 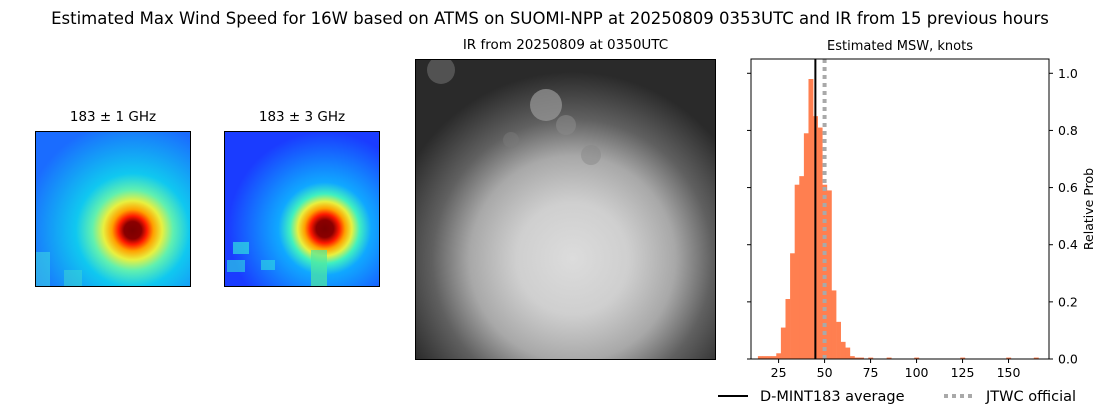 I want to click on x-tick-label: 50, so click(x=825, y=372).